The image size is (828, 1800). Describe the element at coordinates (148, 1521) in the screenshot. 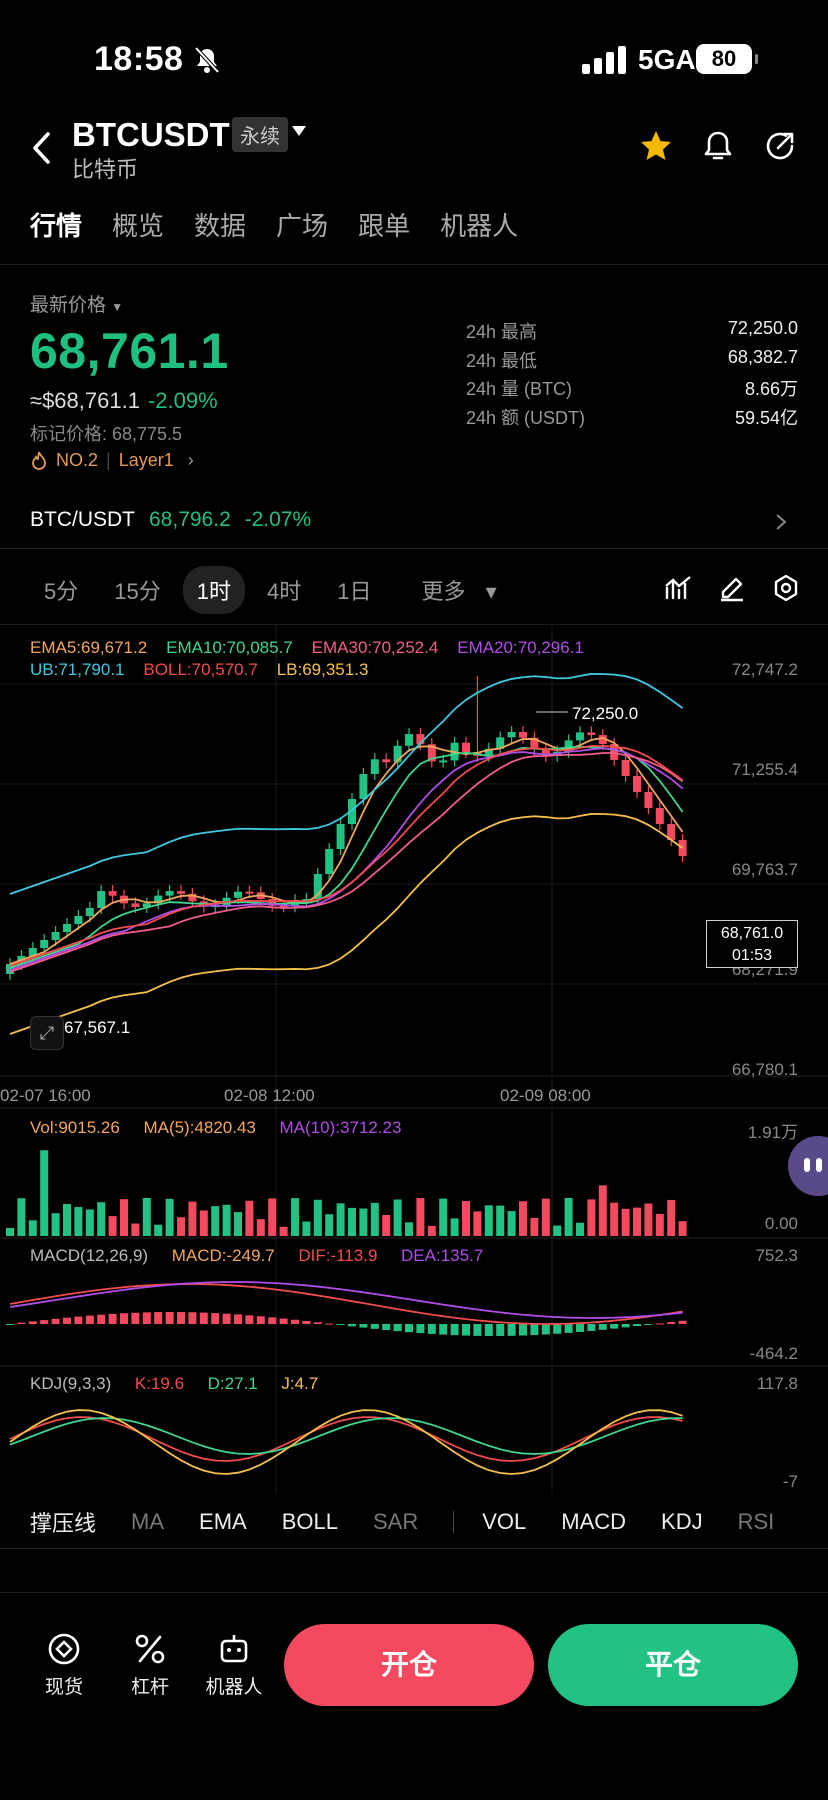

I see `chip-ma: MA` at that location.